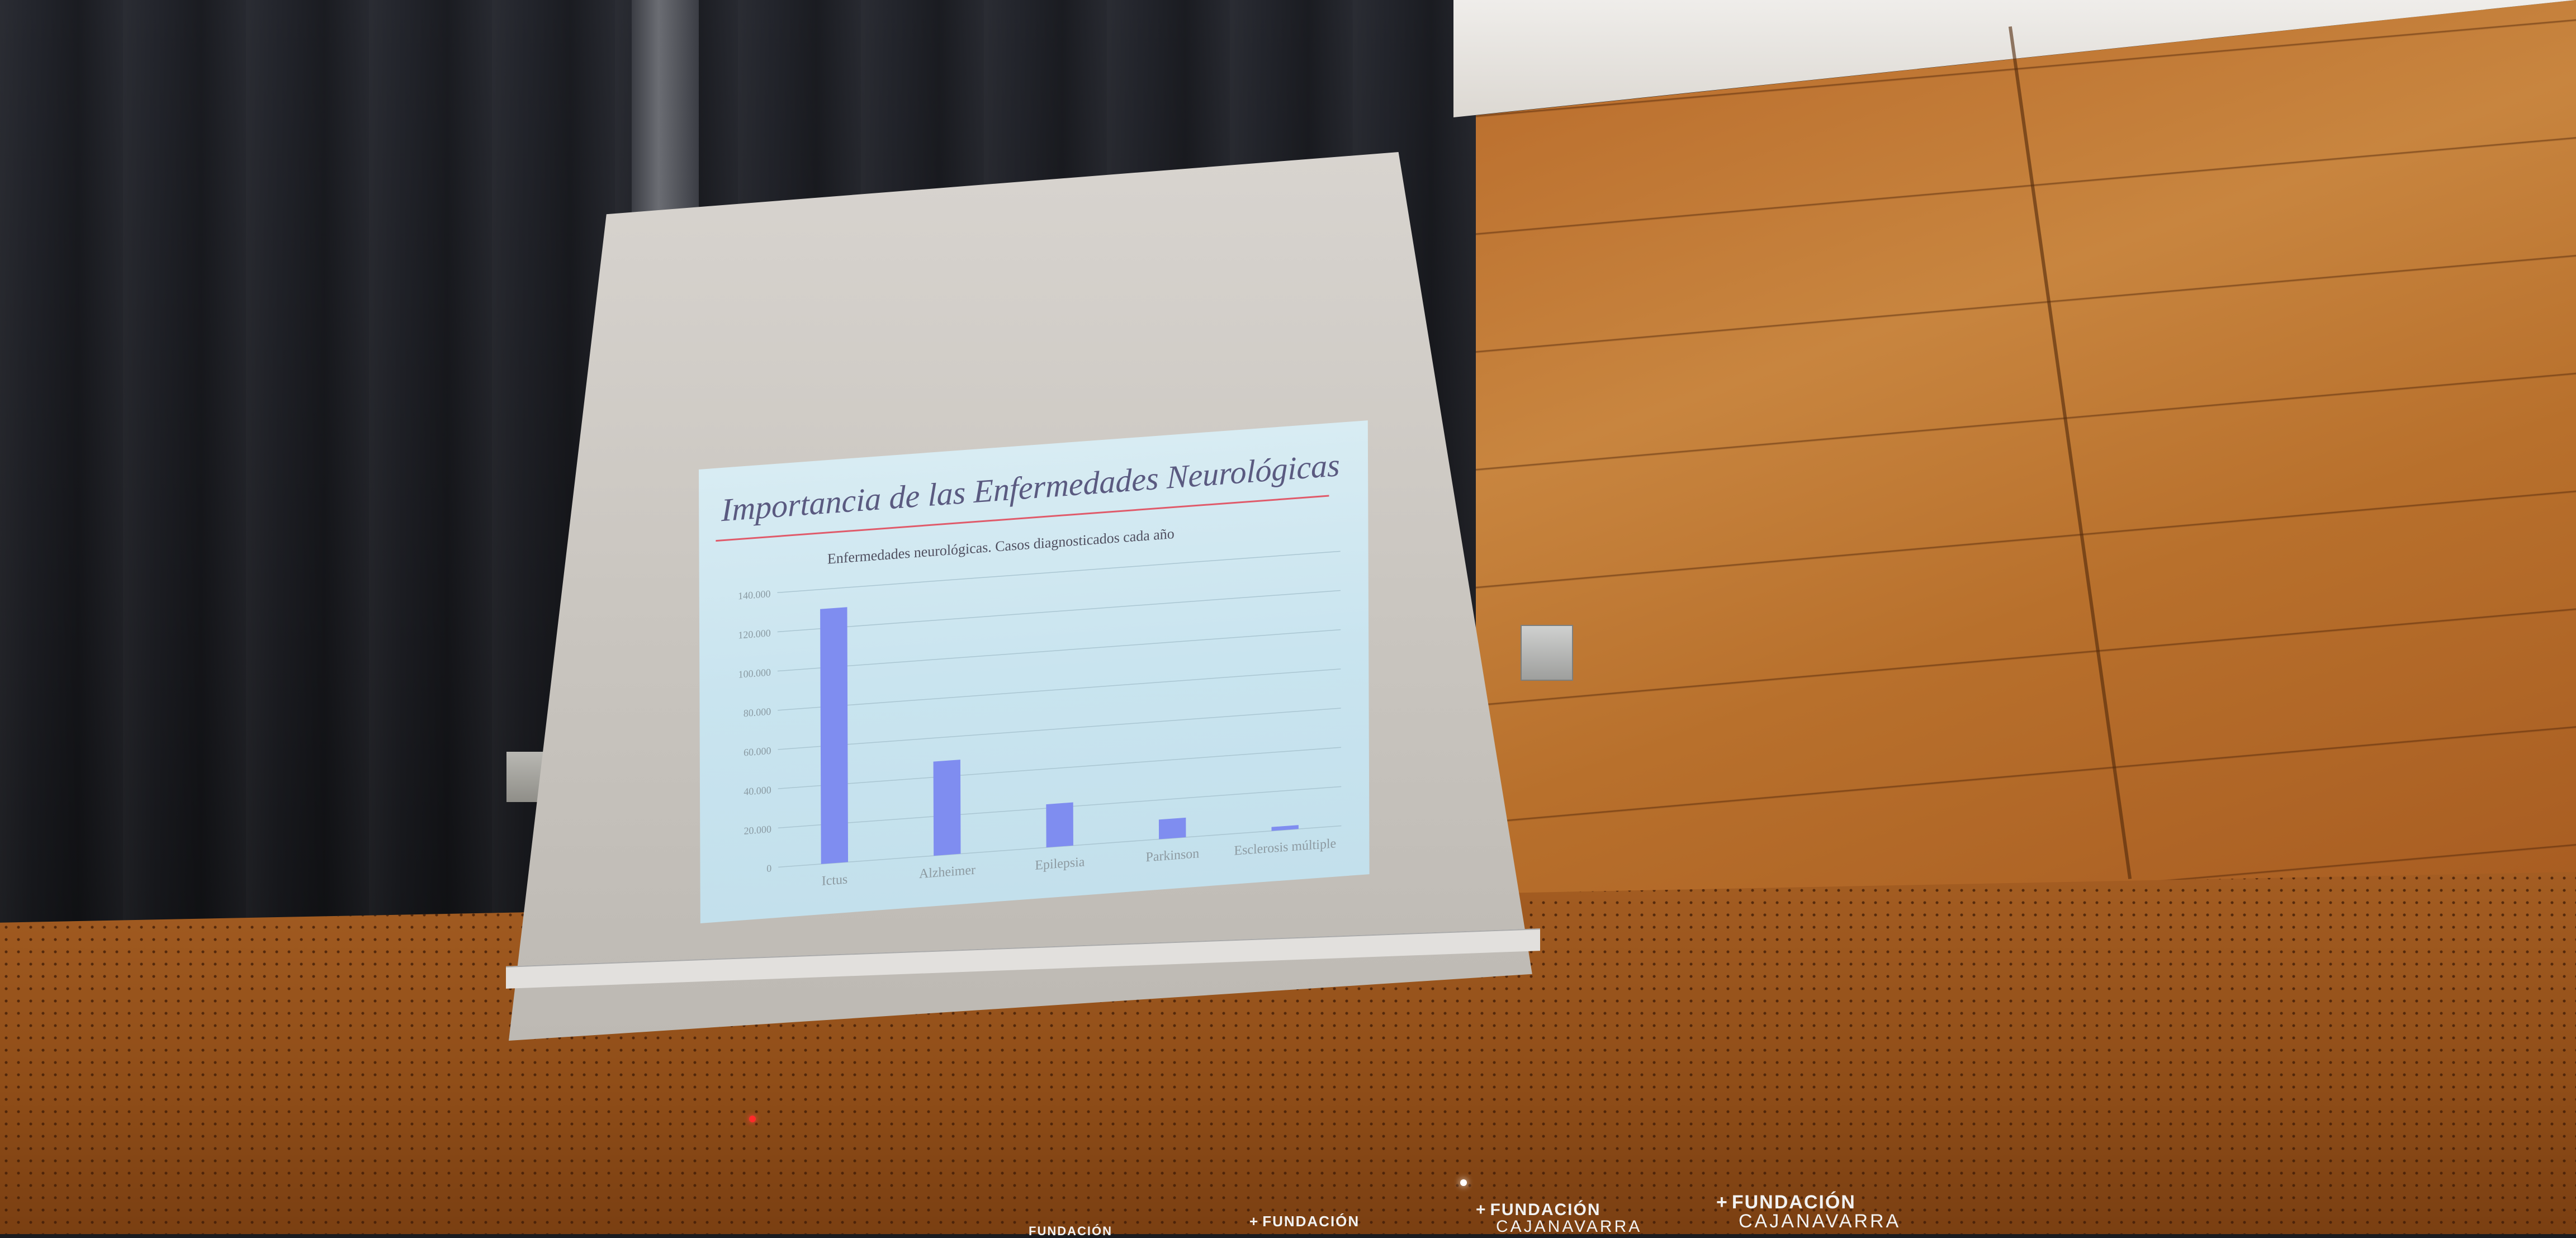 The height and width of the screenshot is (1238, 2576). I want to click on x-tick-label: Parkinson, so click(1172, 855).